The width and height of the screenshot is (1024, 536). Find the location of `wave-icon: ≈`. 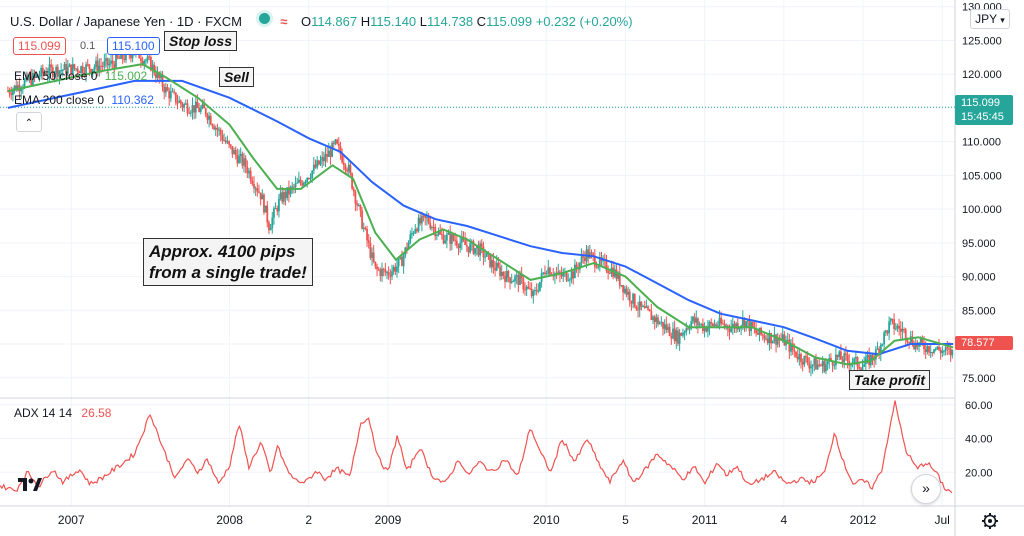

wave-icon: ≈ is located at coordinates (284, 21).